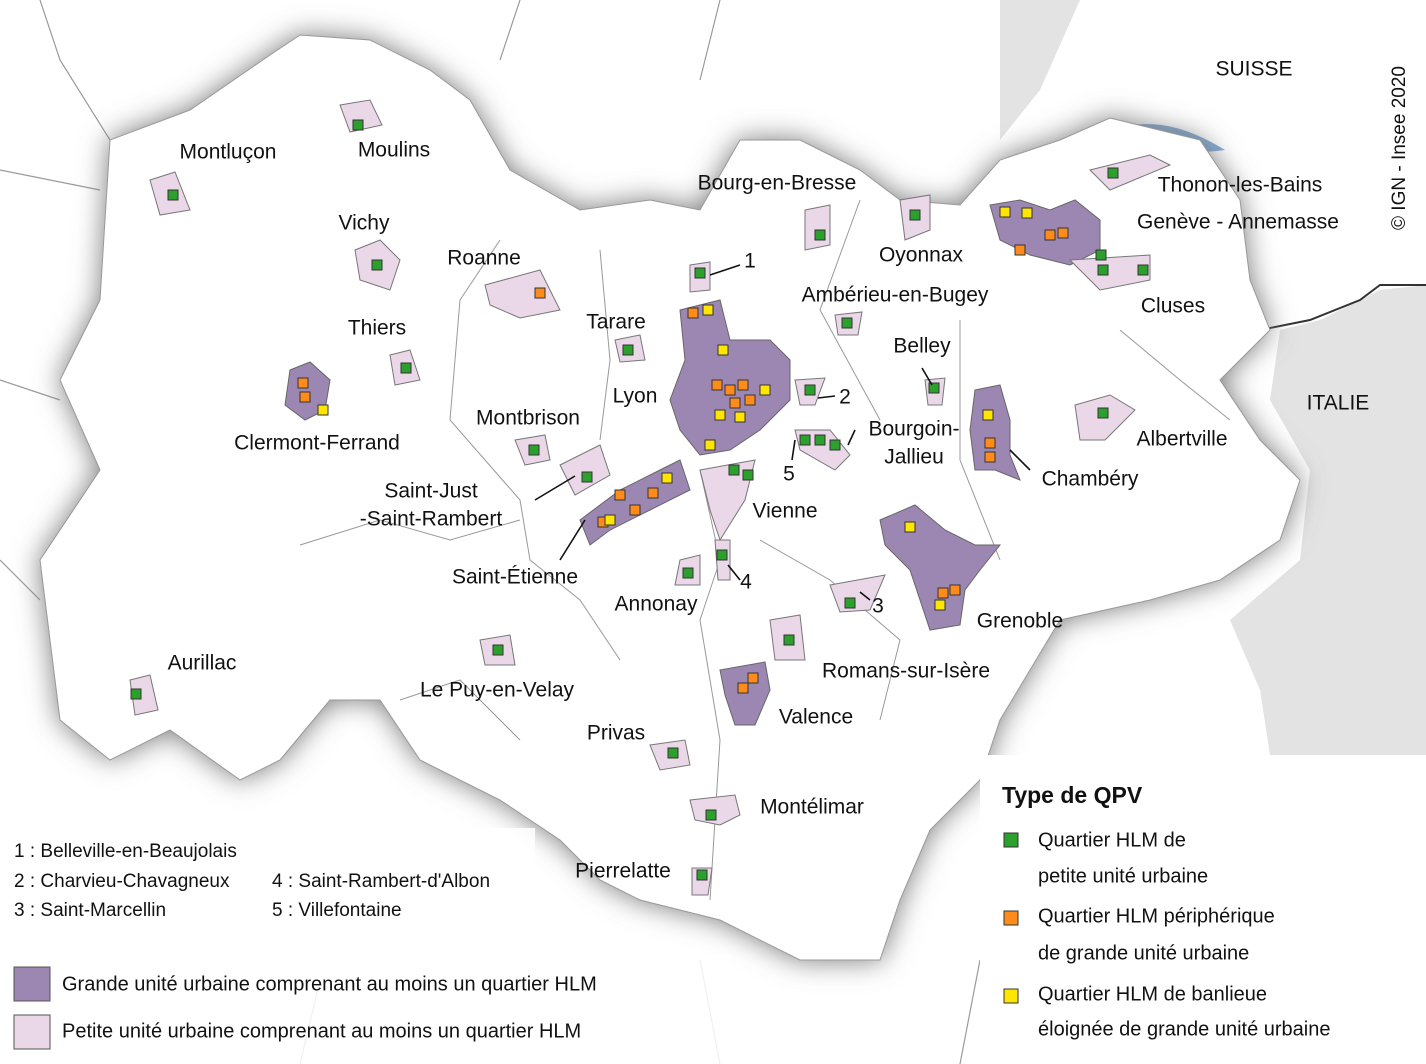  What do you see at coordinates (878, 606) in the screenshot?
I see `map-number: 3` at bounding box center [878, 606].